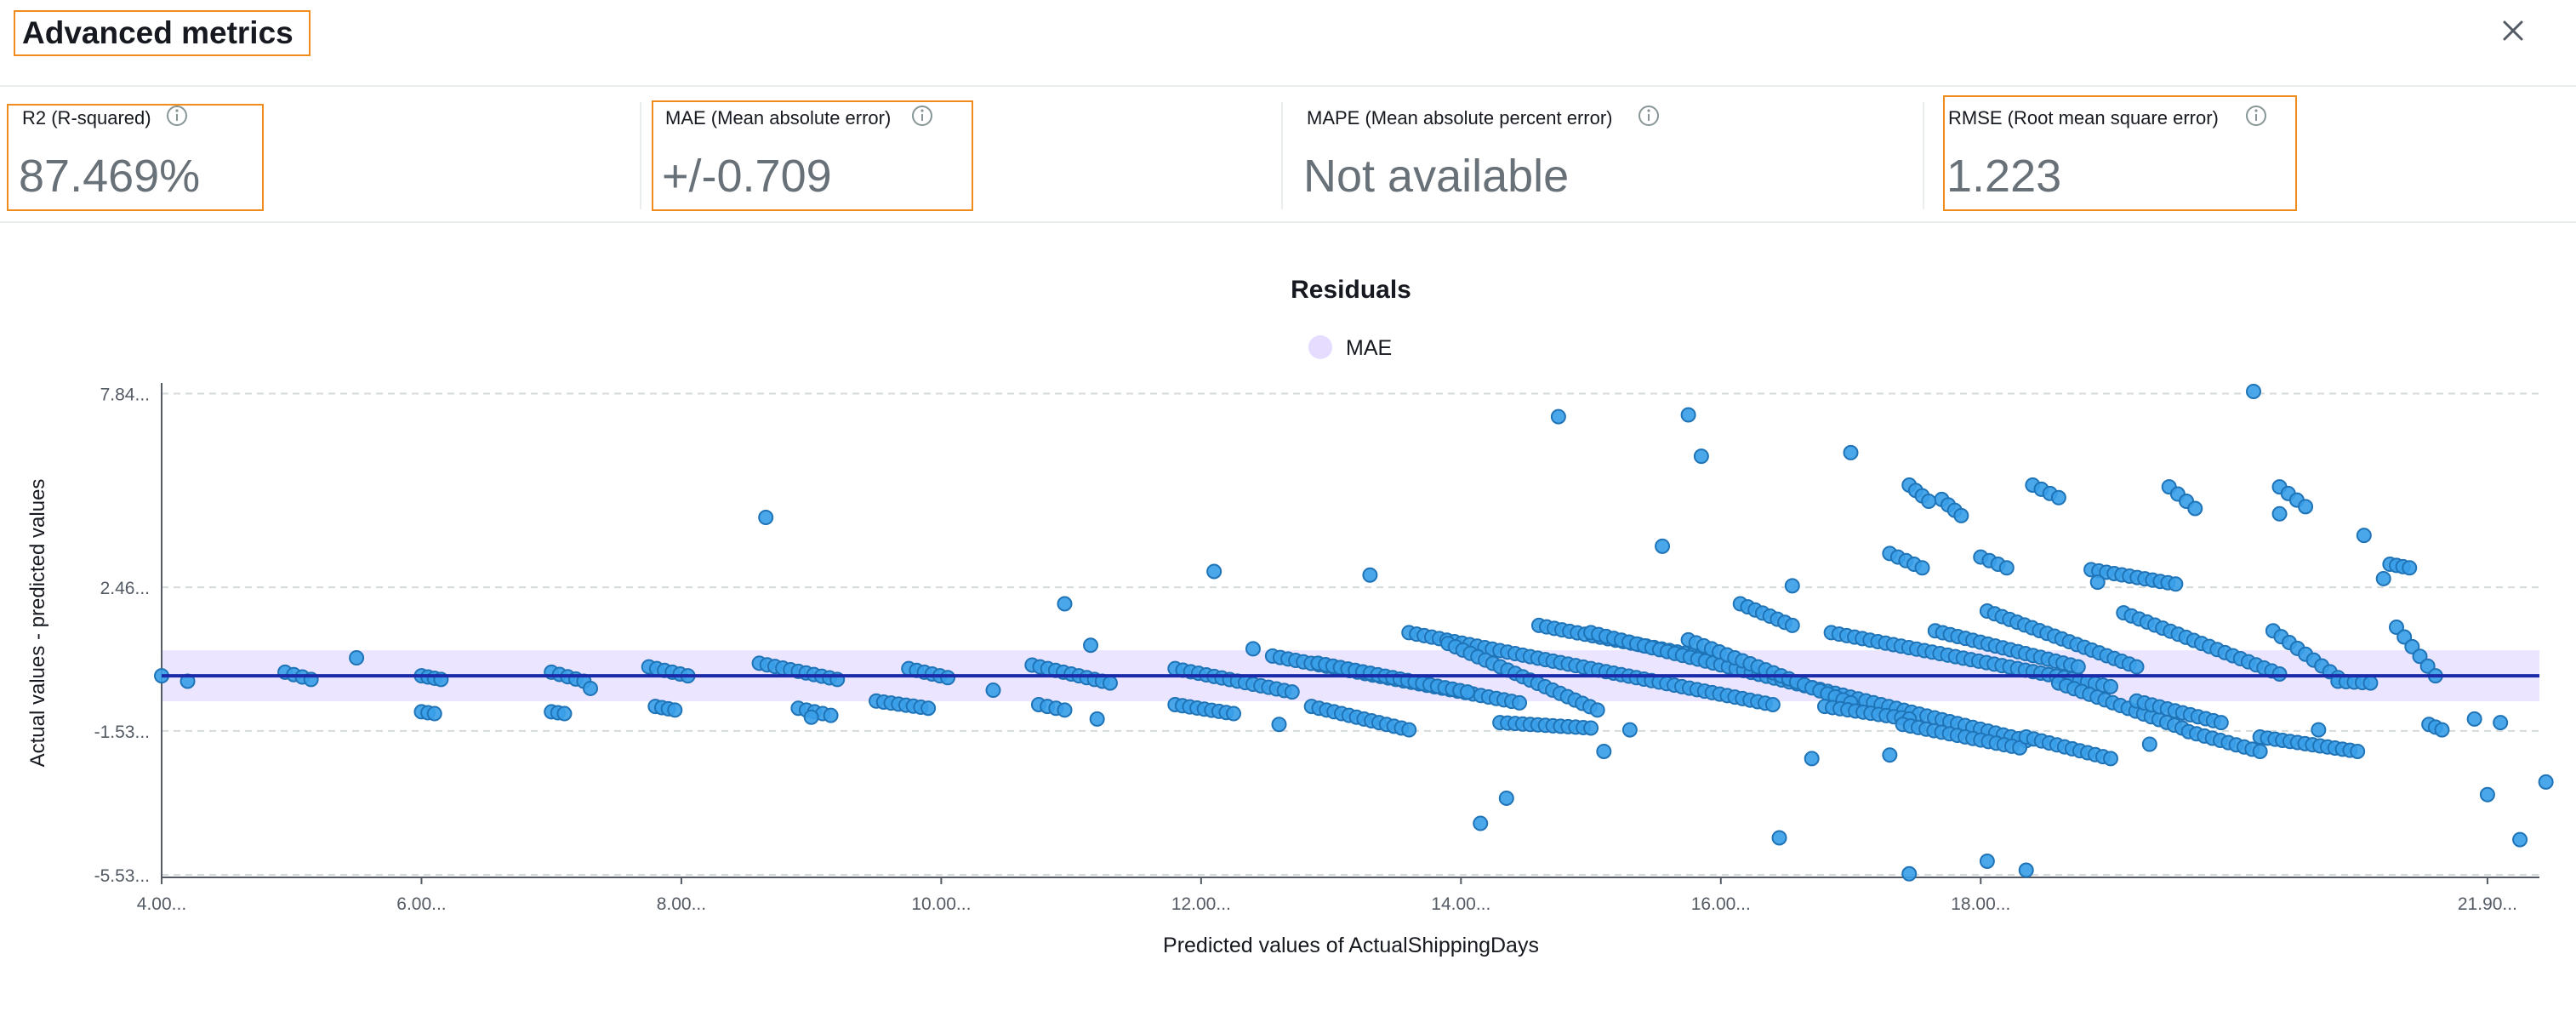 The height and width of the screenshot is (1011, 2576). I want to click on metric-label: MAE (Mean absolute error), so click(778, 118).